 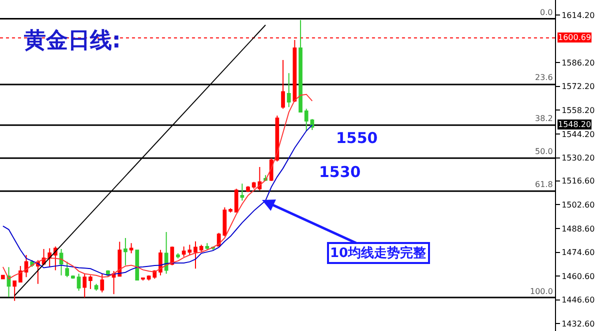 I want to click on annotation: 0.0, so click(x=546, y=12).